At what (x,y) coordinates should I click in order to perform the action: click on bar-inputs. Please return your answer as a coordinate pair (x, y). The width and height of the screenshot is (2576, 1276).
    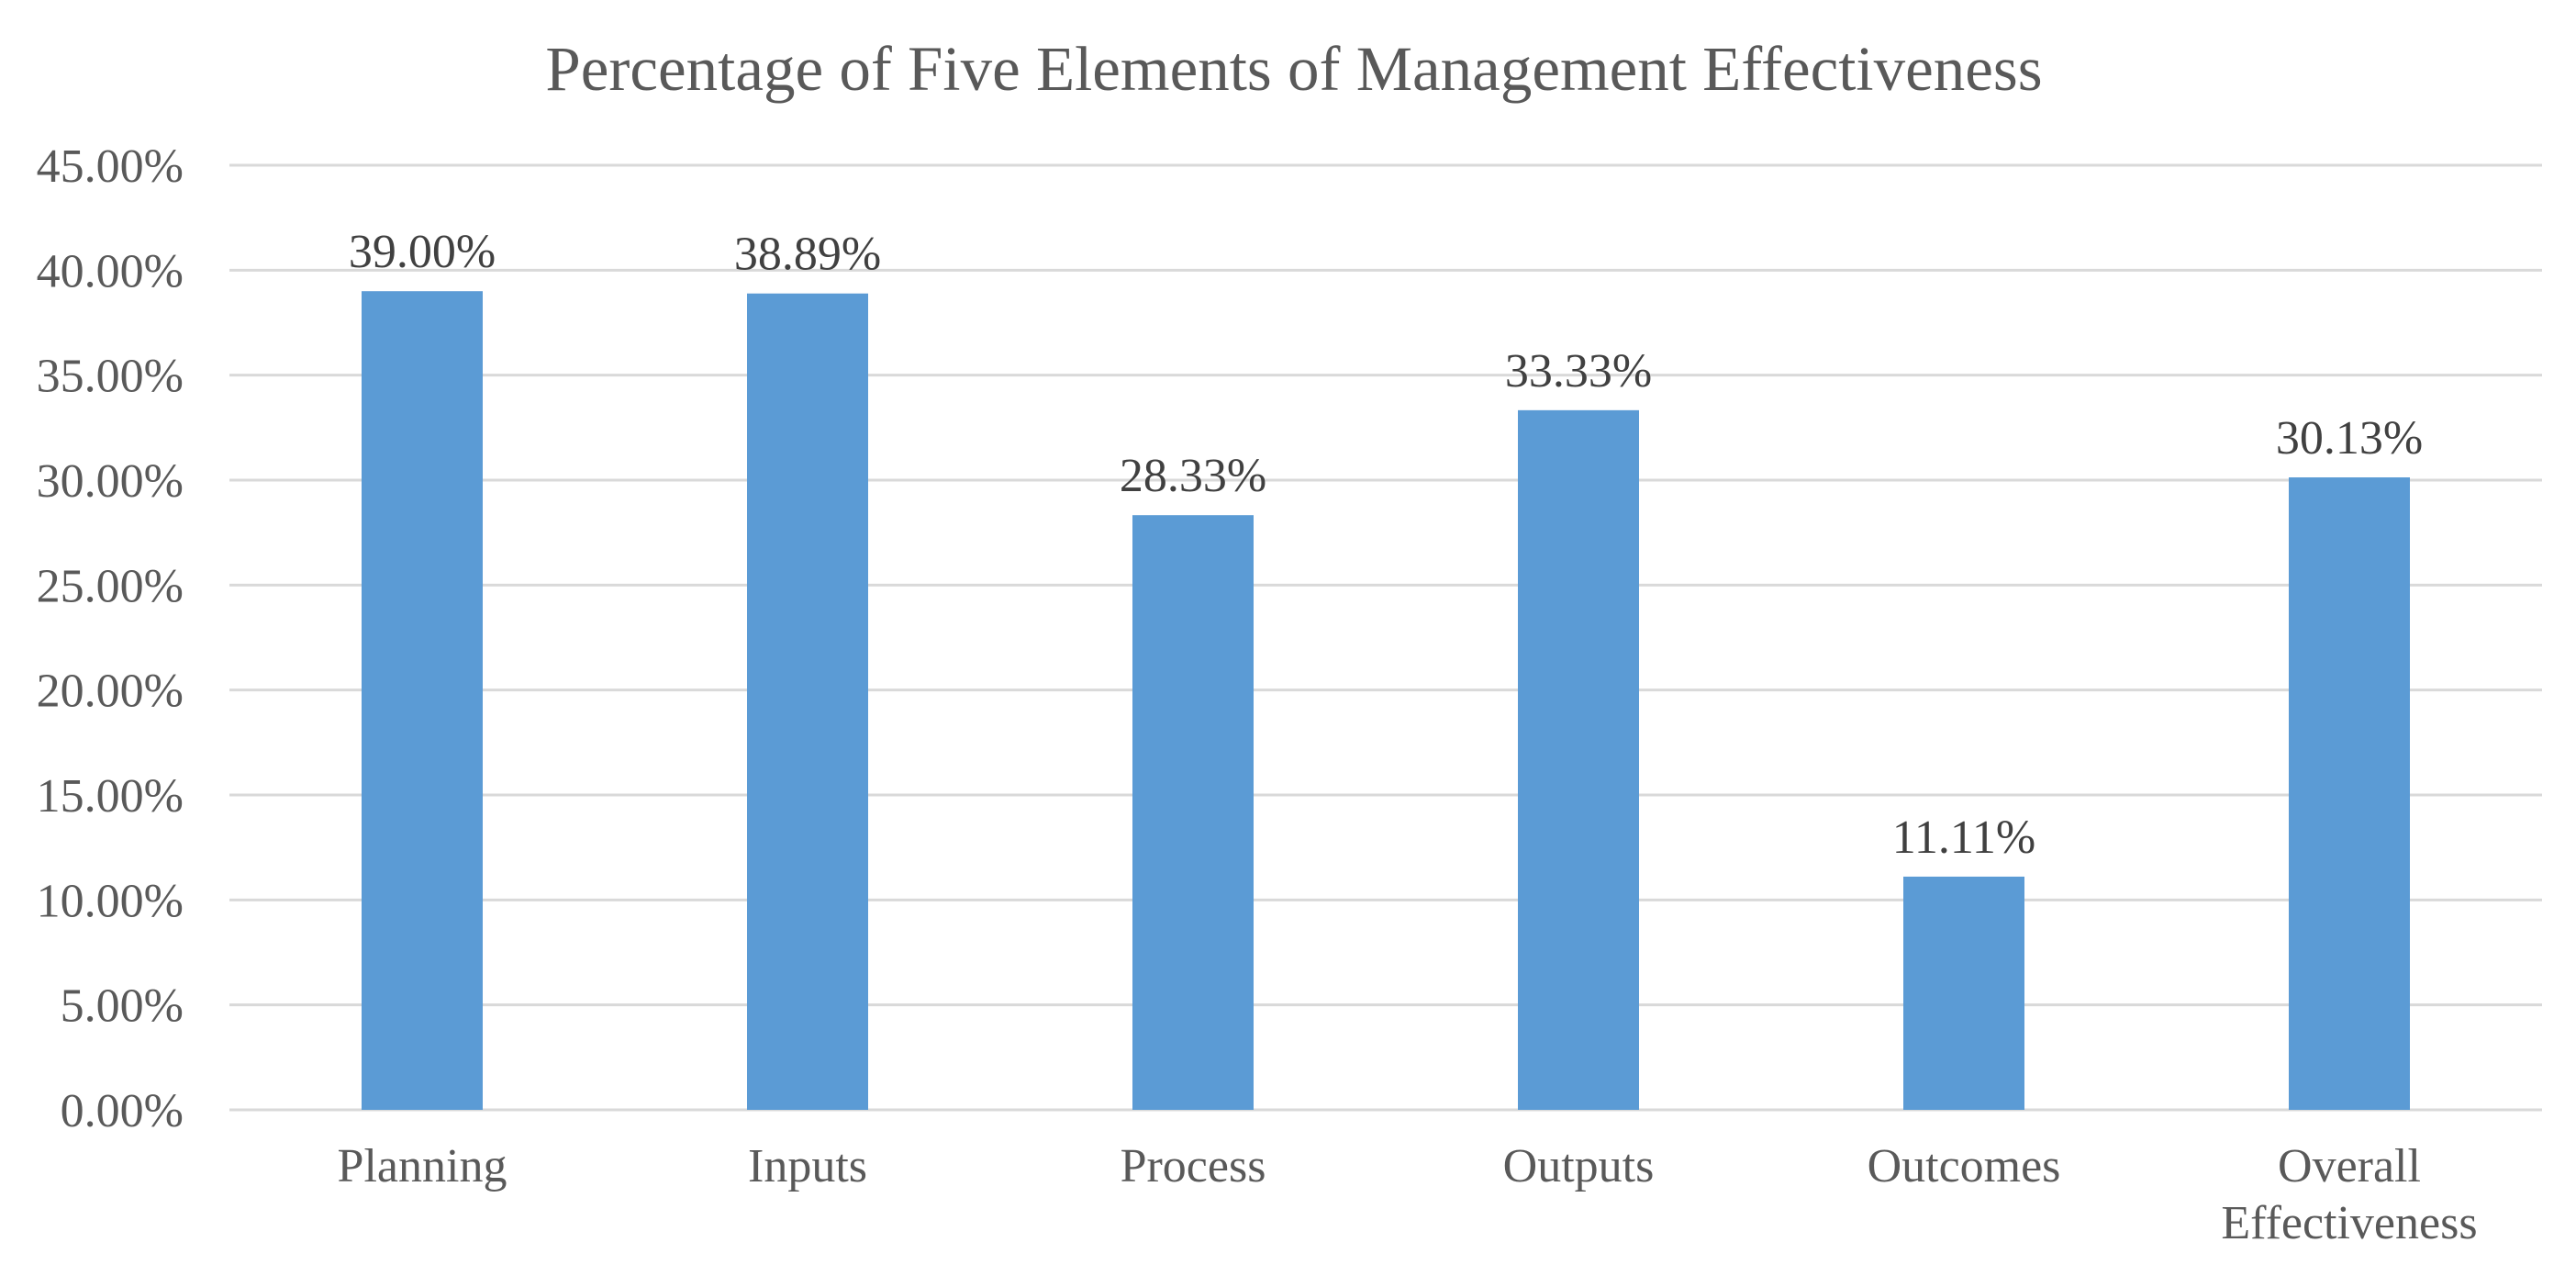
    Looking at the image, I should click on (808, 701).